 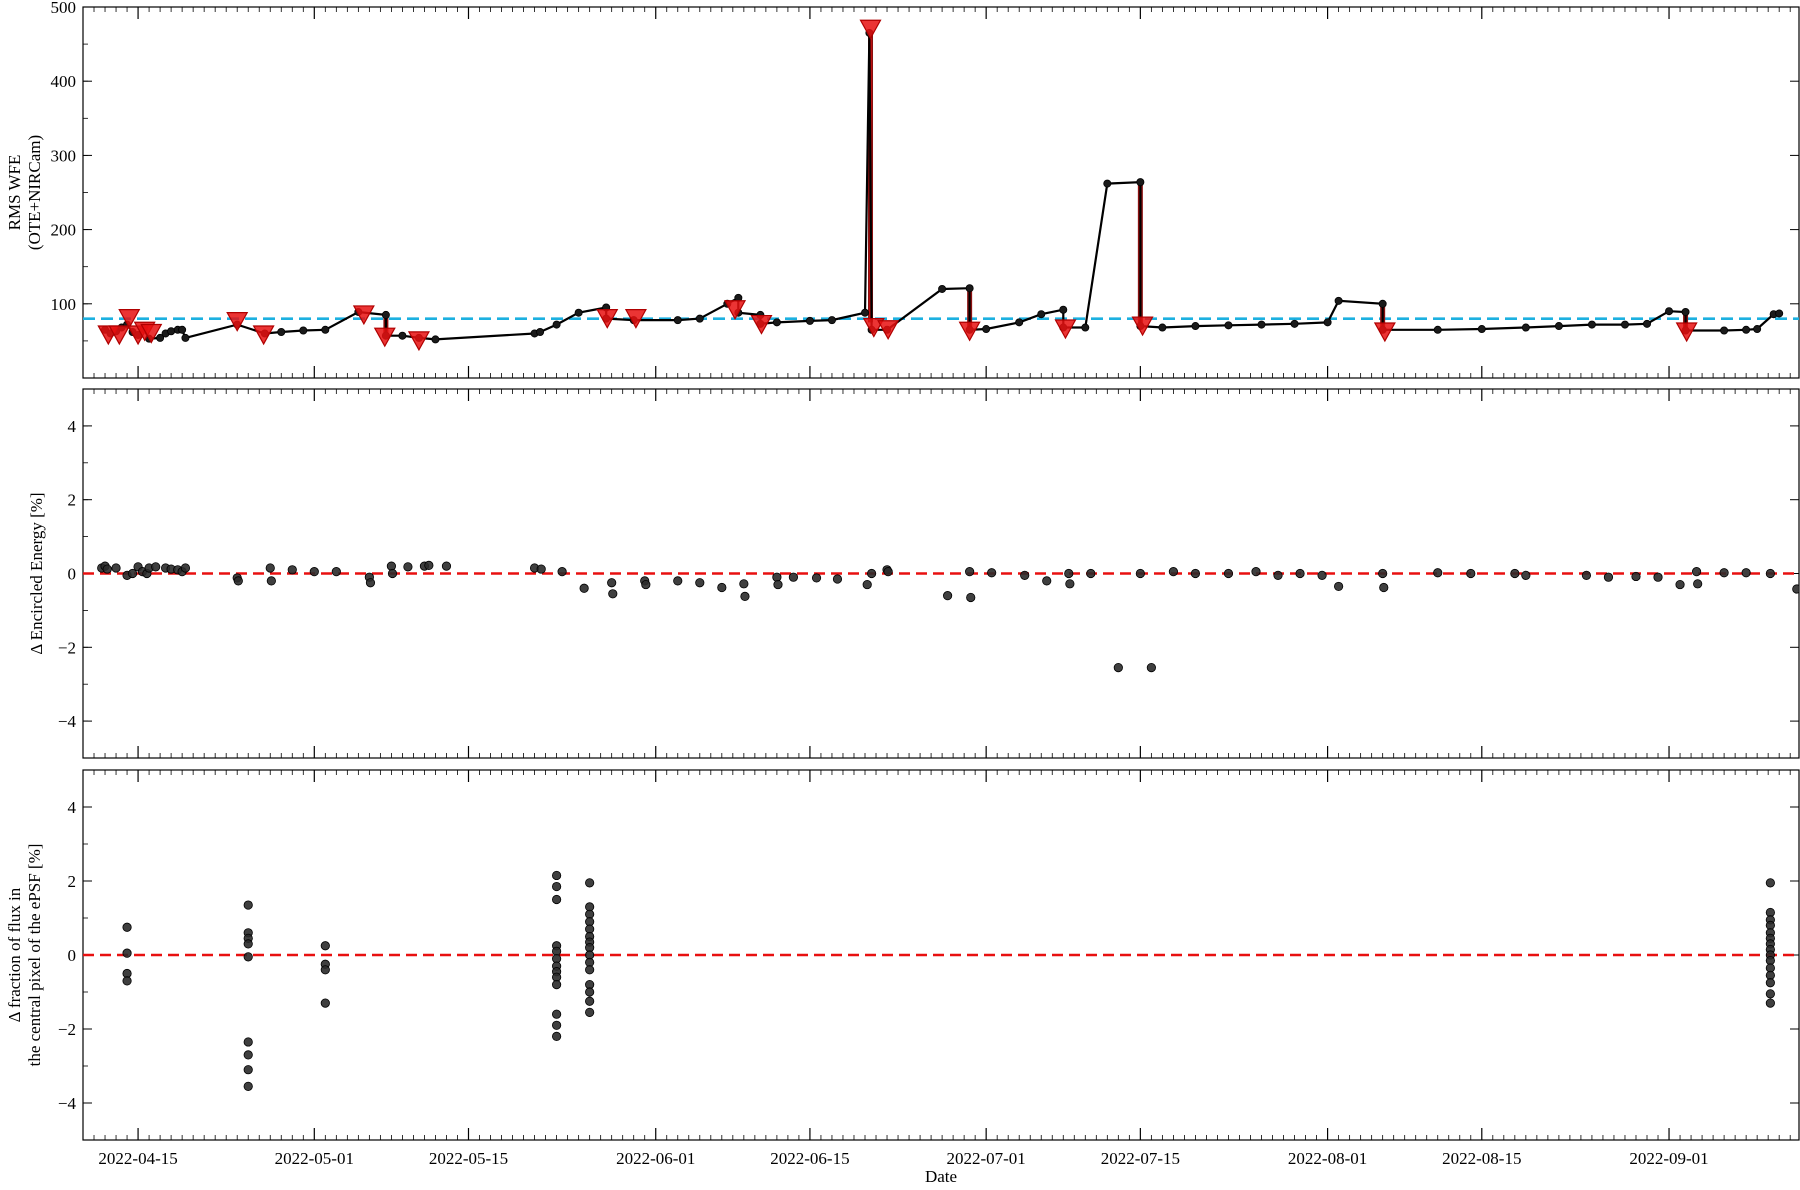 What do you see at coordinates (941, 616) in the screenshot?
I see `plot-area` at bounding box center [941, 616].